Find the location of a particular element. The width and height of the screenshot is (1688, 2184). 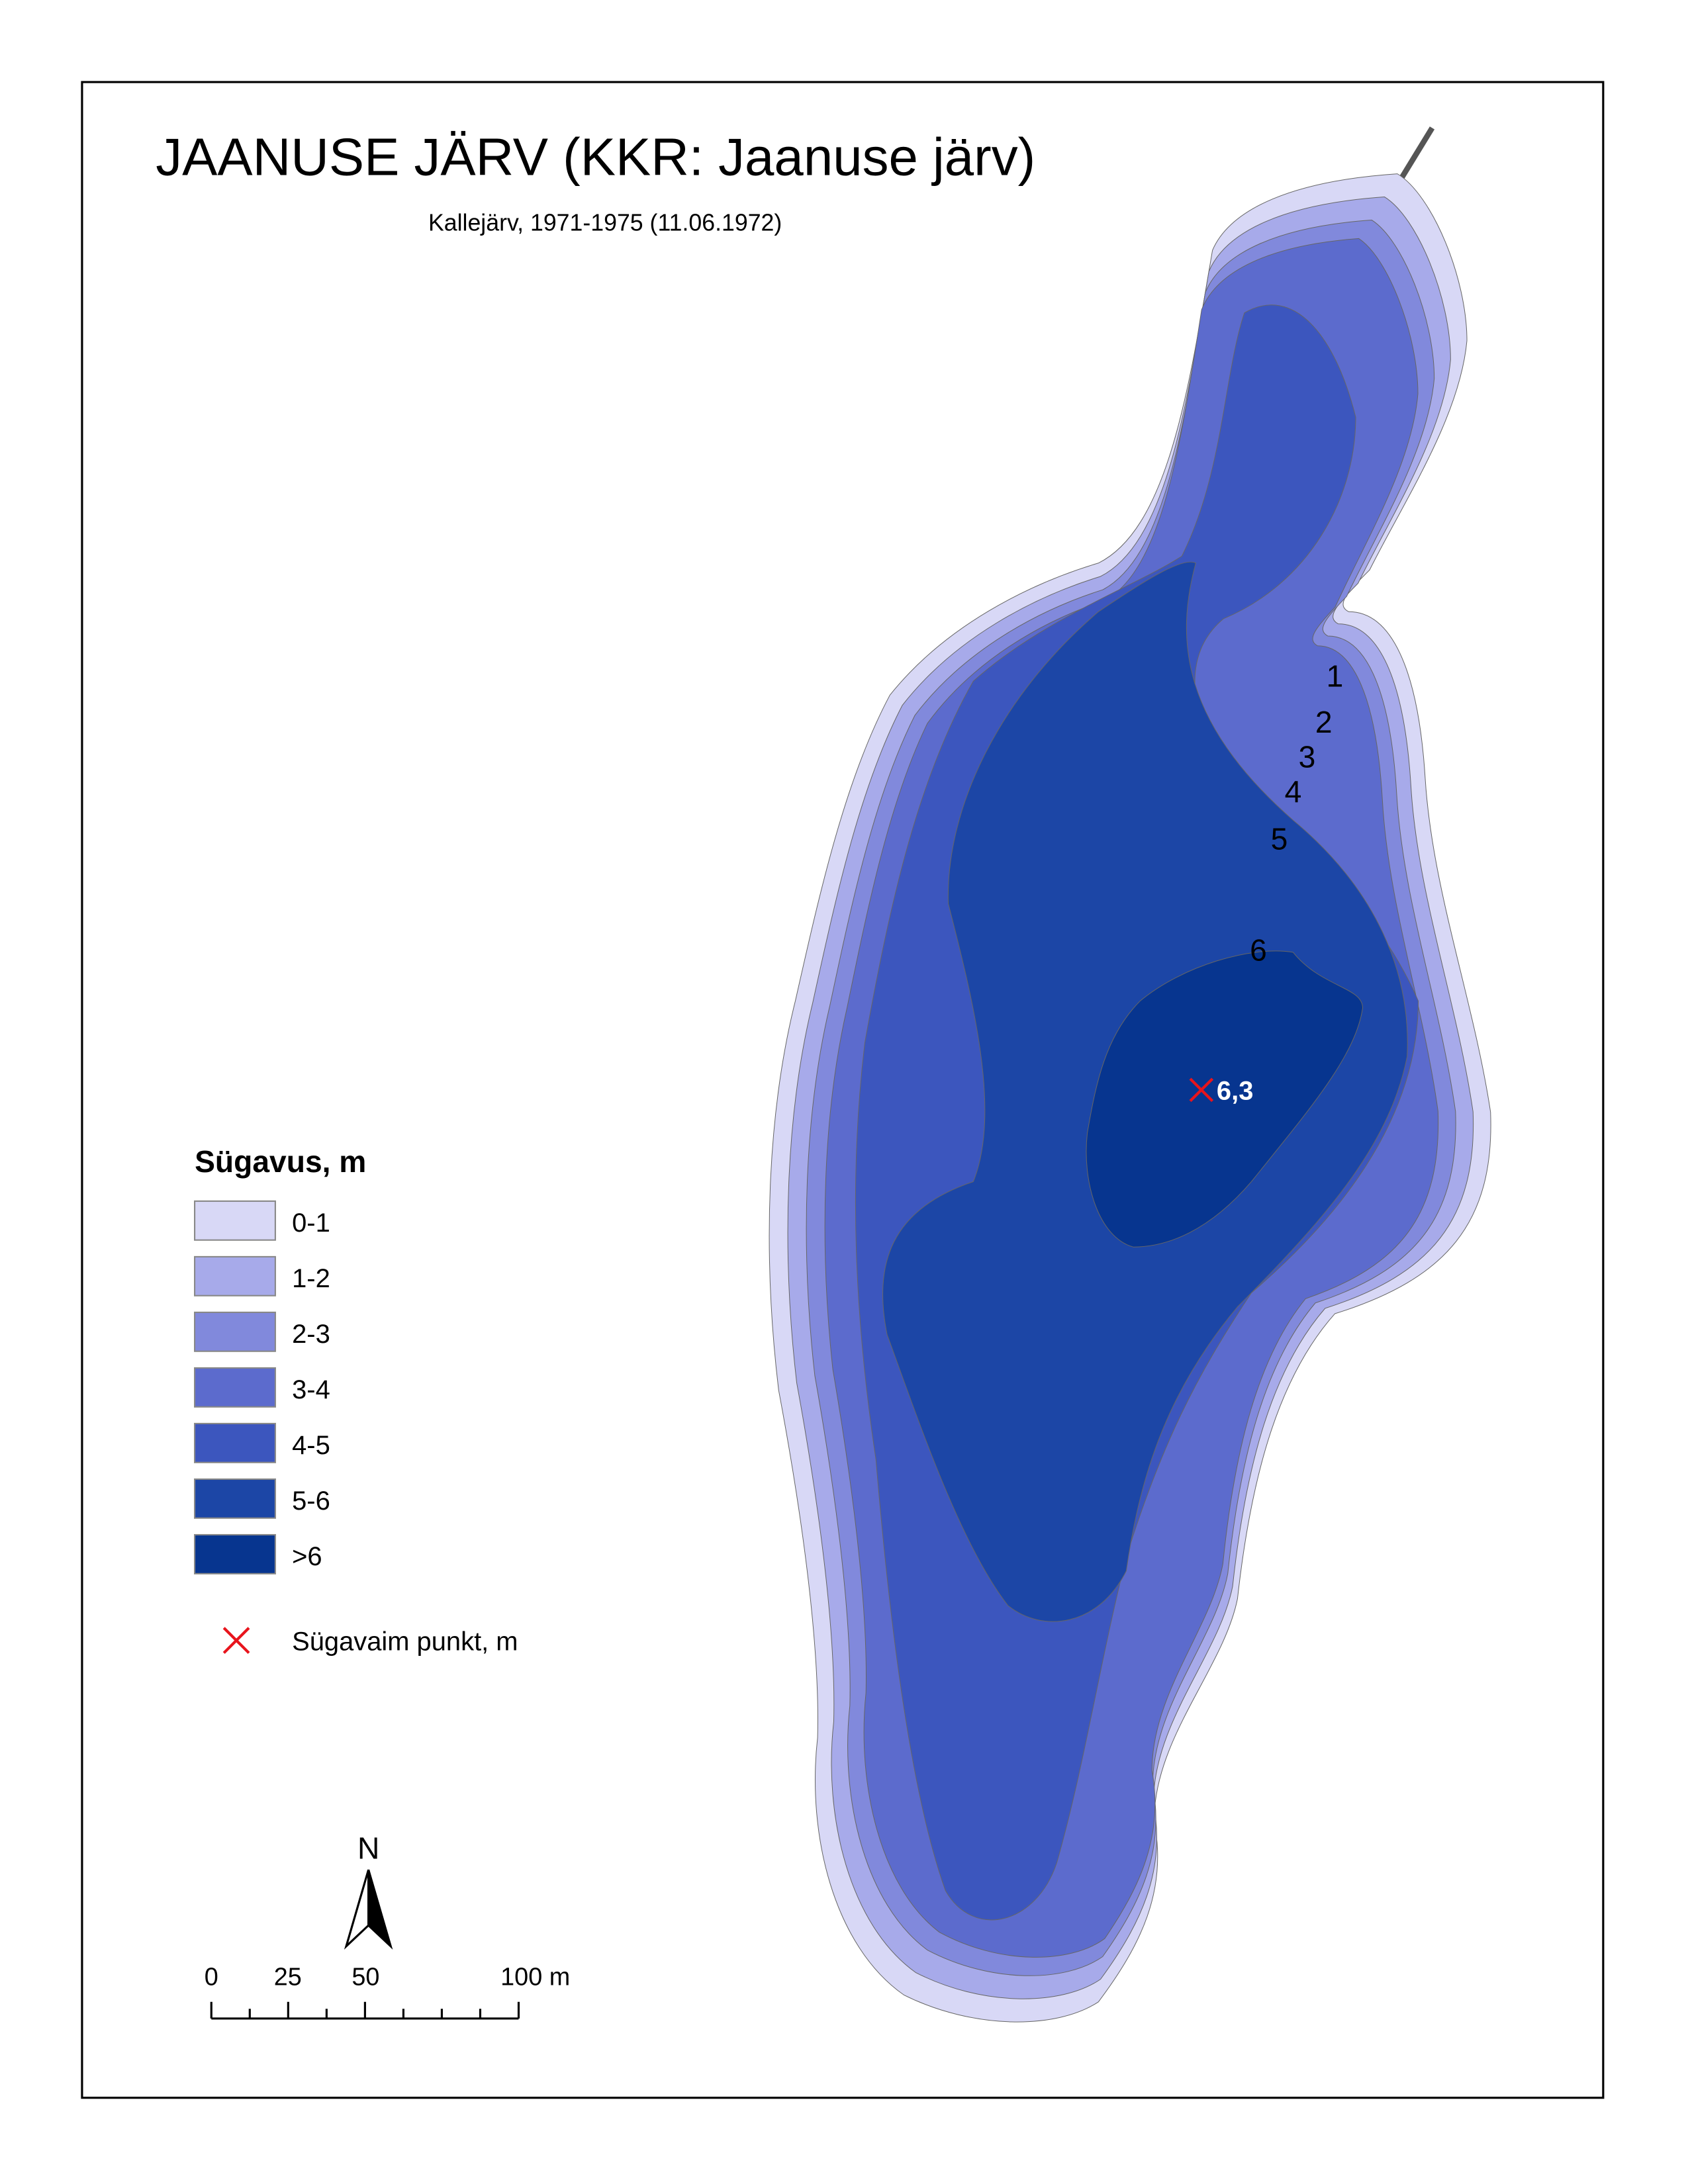

inlet is located at coordinates (1417, 153).